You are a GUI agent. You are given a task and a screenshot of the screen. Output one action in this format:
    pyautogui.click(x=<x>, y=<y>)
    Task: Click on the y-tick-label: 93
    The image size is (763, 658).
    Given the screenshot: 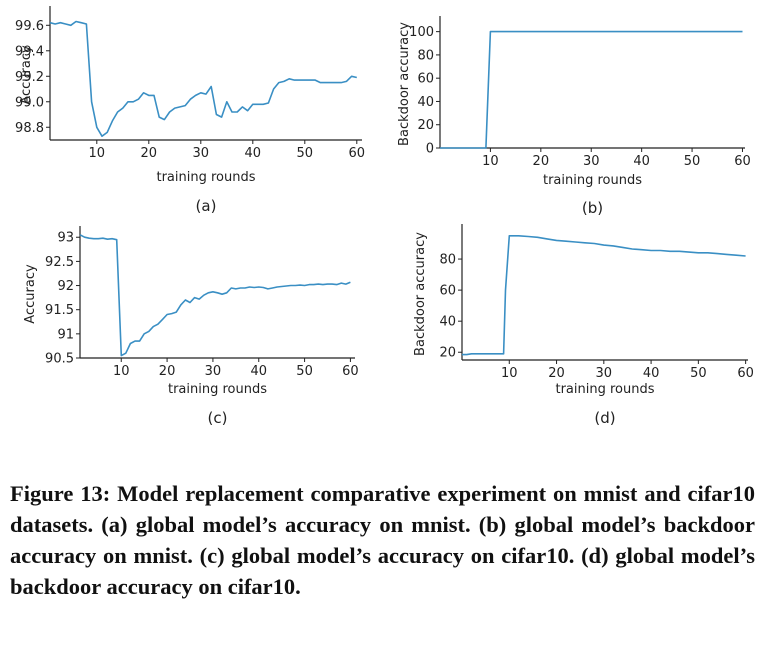 What is the action you would take?
    pyautogui.click(x=65, y=238)
    